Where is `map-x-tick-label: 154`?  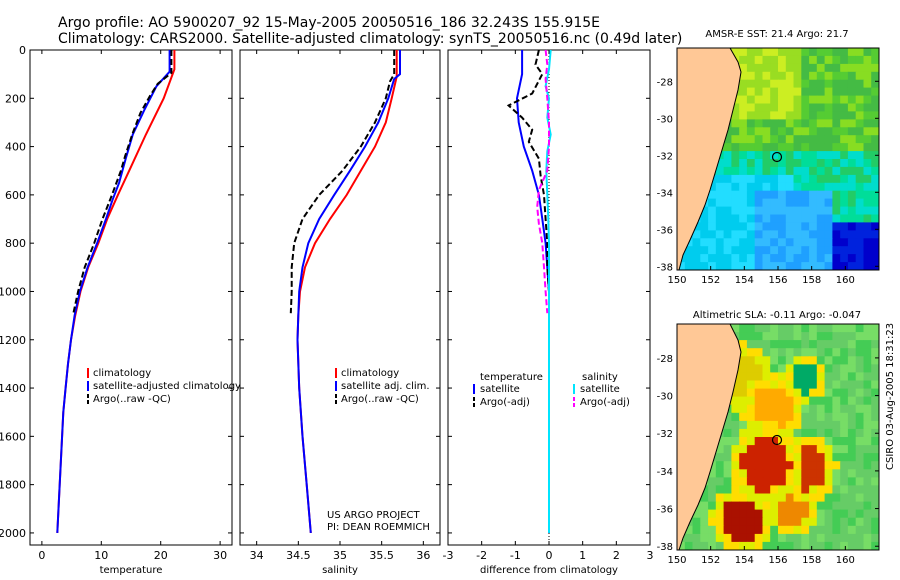
map-x-tick-label: 154 is located at coordinates (744, 560).